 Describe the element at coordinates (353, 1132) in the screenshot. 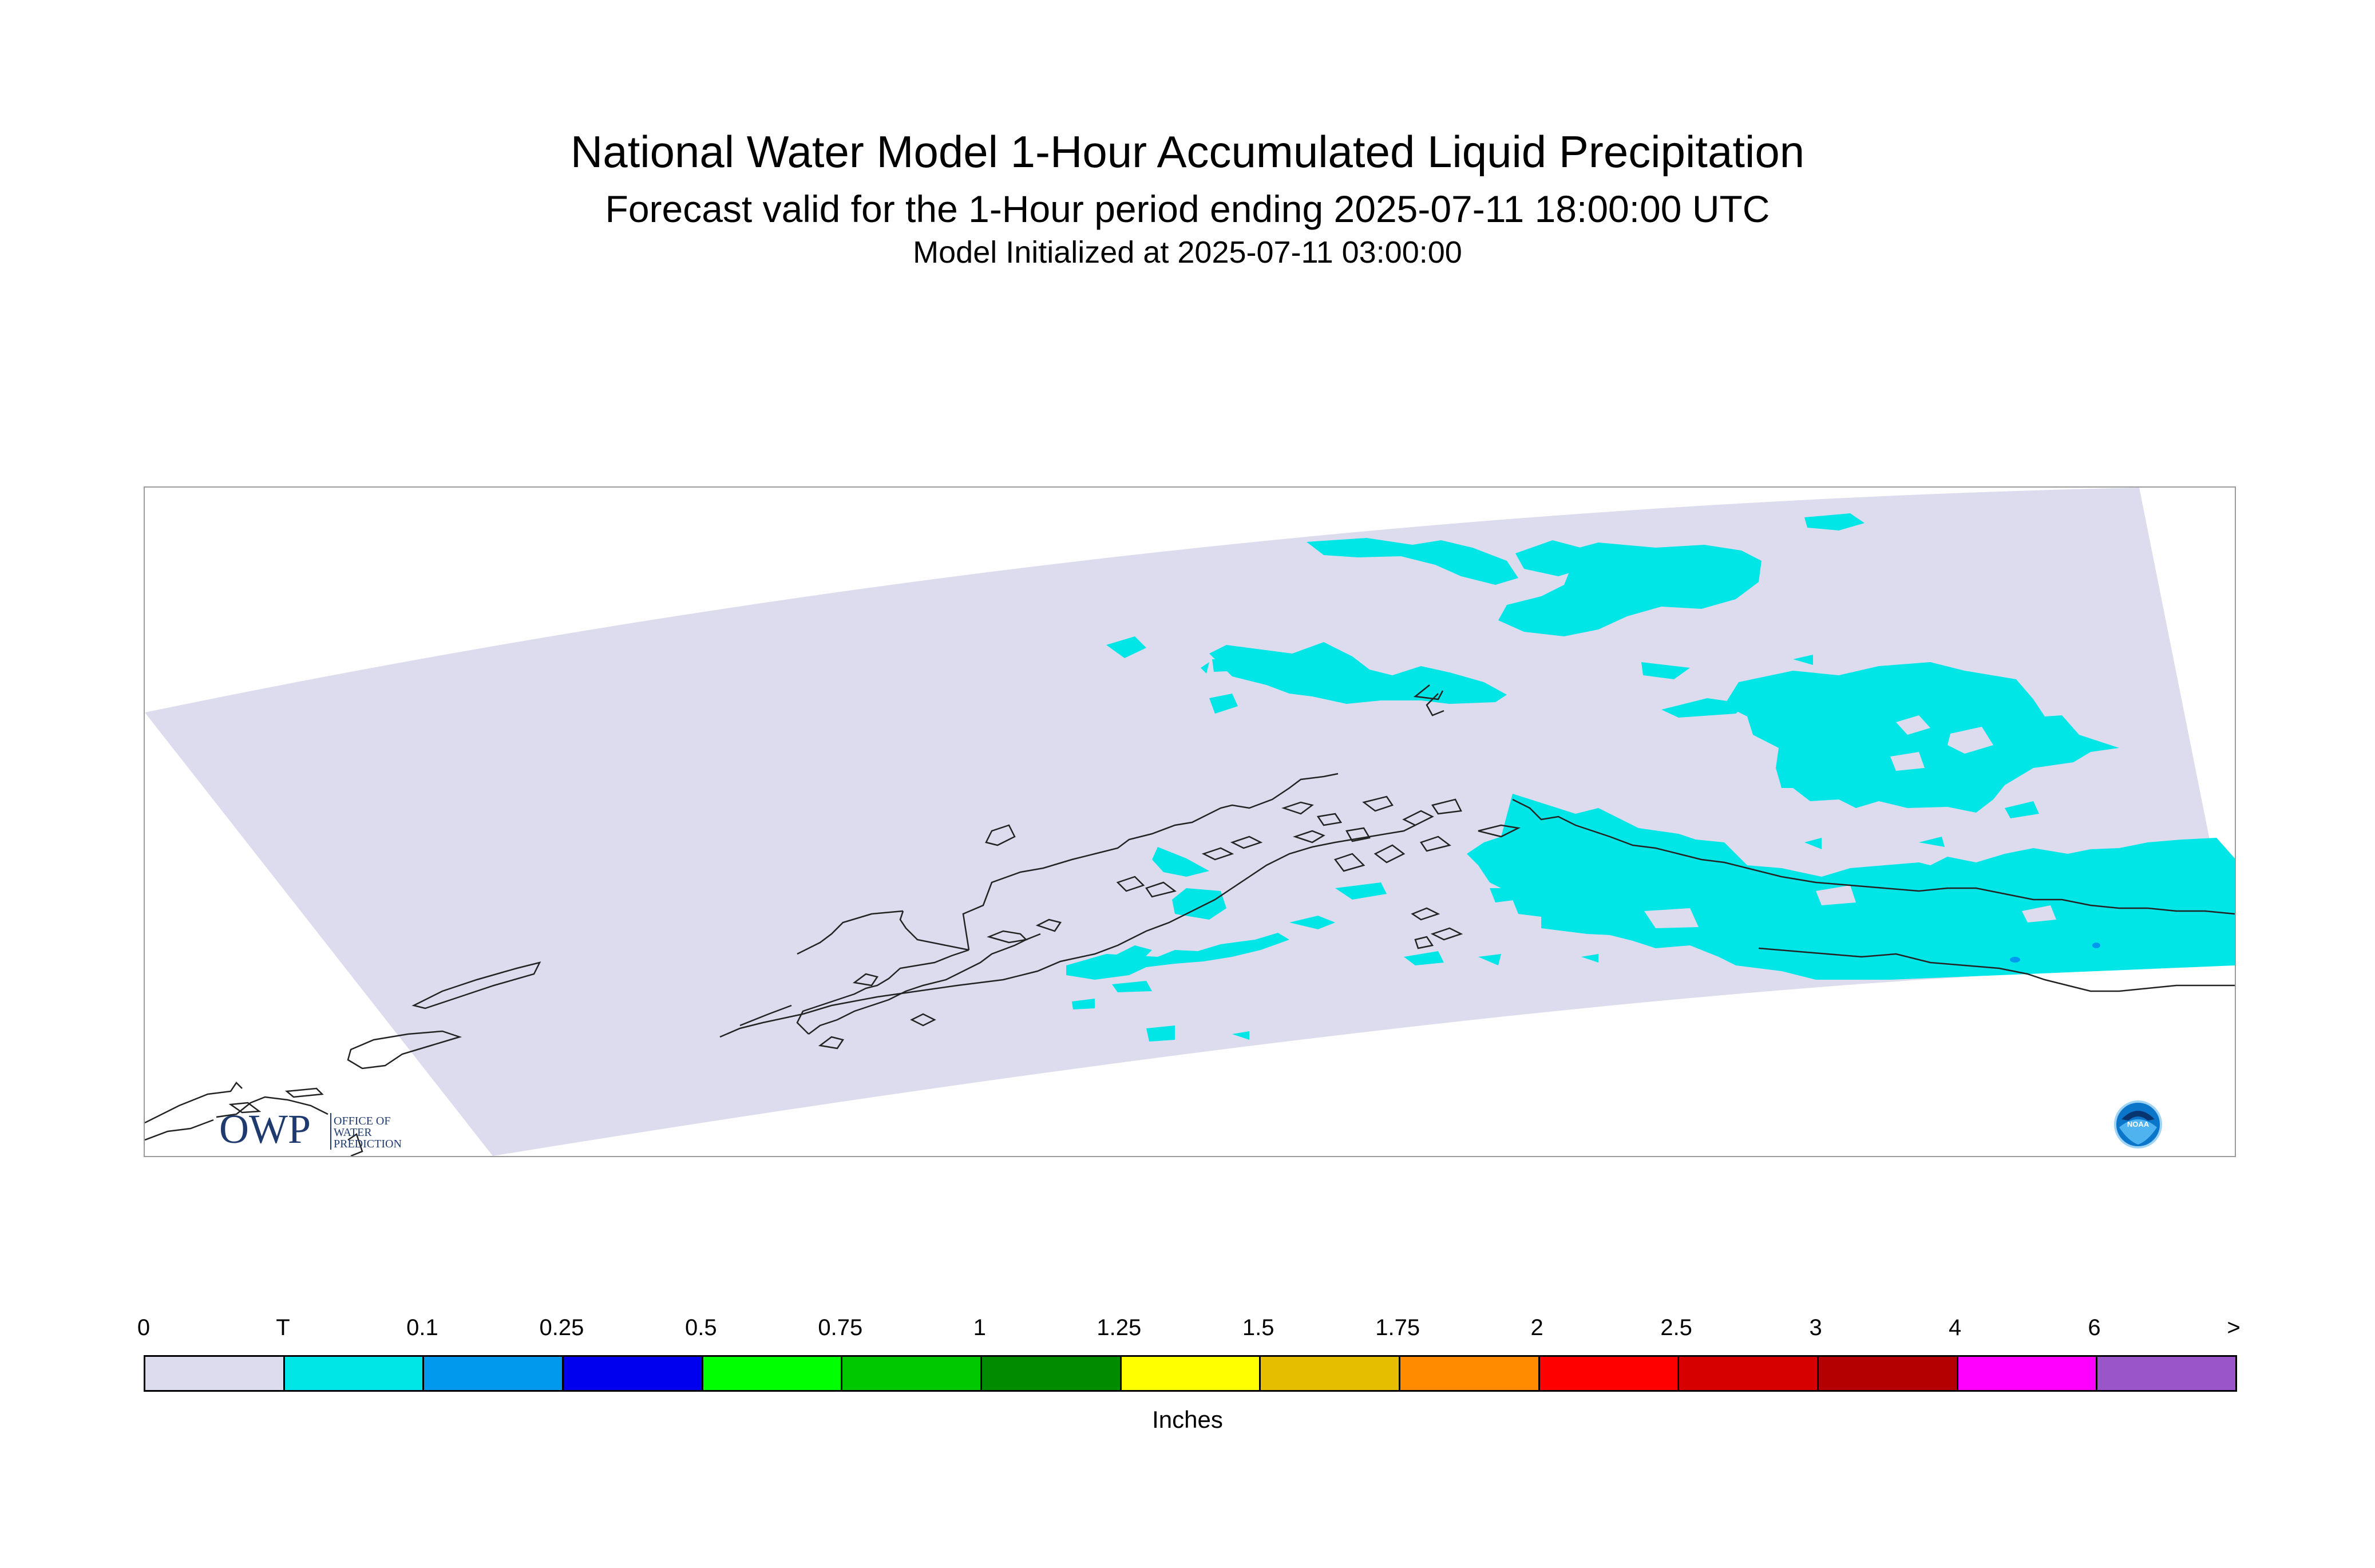

I see `owp-logo-line2: WATER` at that location.